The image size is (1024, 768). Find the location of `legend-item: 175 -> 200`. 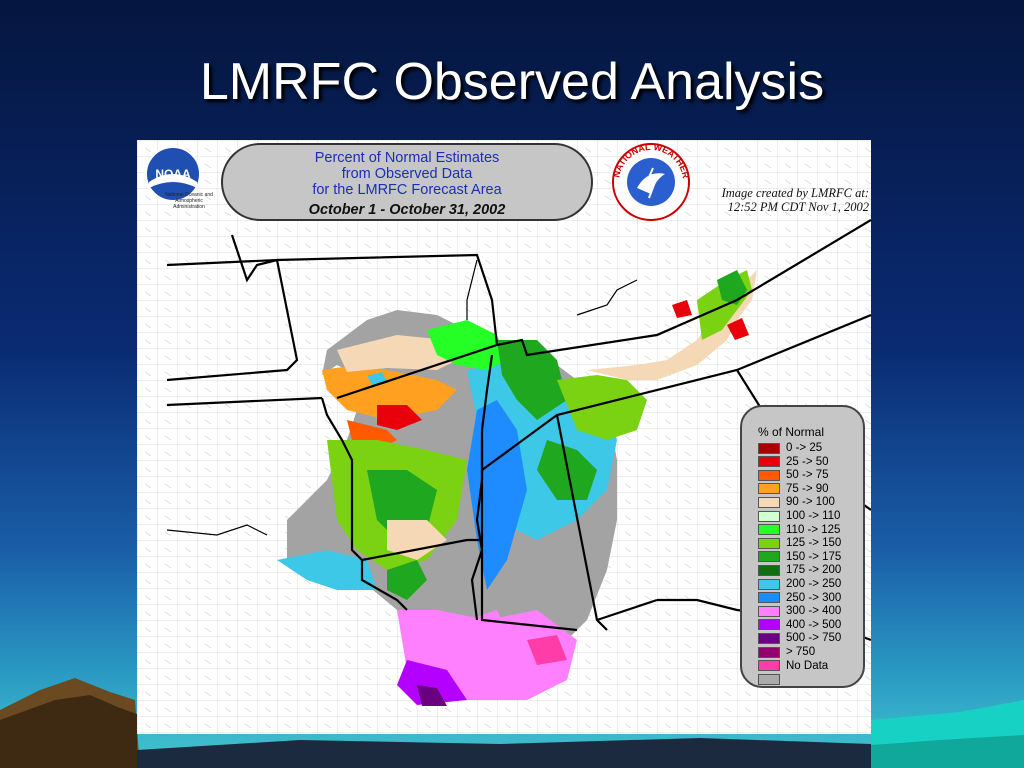

legend-item: 175 -> 200 is located at coordinates (799, 570).